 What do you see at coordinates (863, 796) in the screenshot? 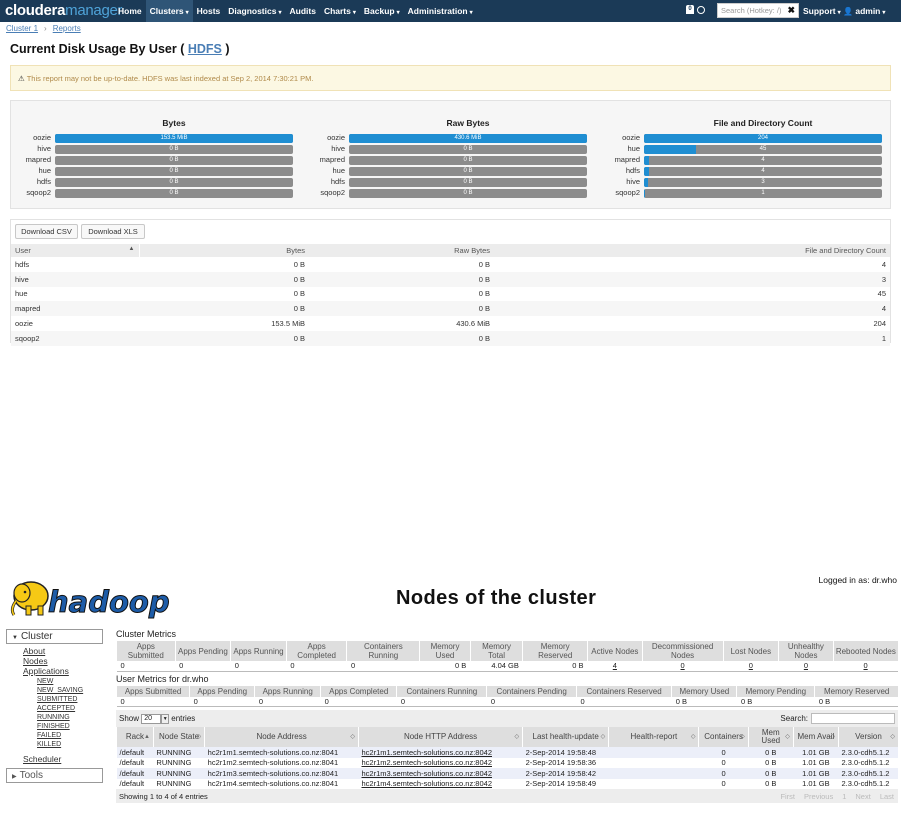
I see `pager-next: Next` at bounding box center [863, 796].